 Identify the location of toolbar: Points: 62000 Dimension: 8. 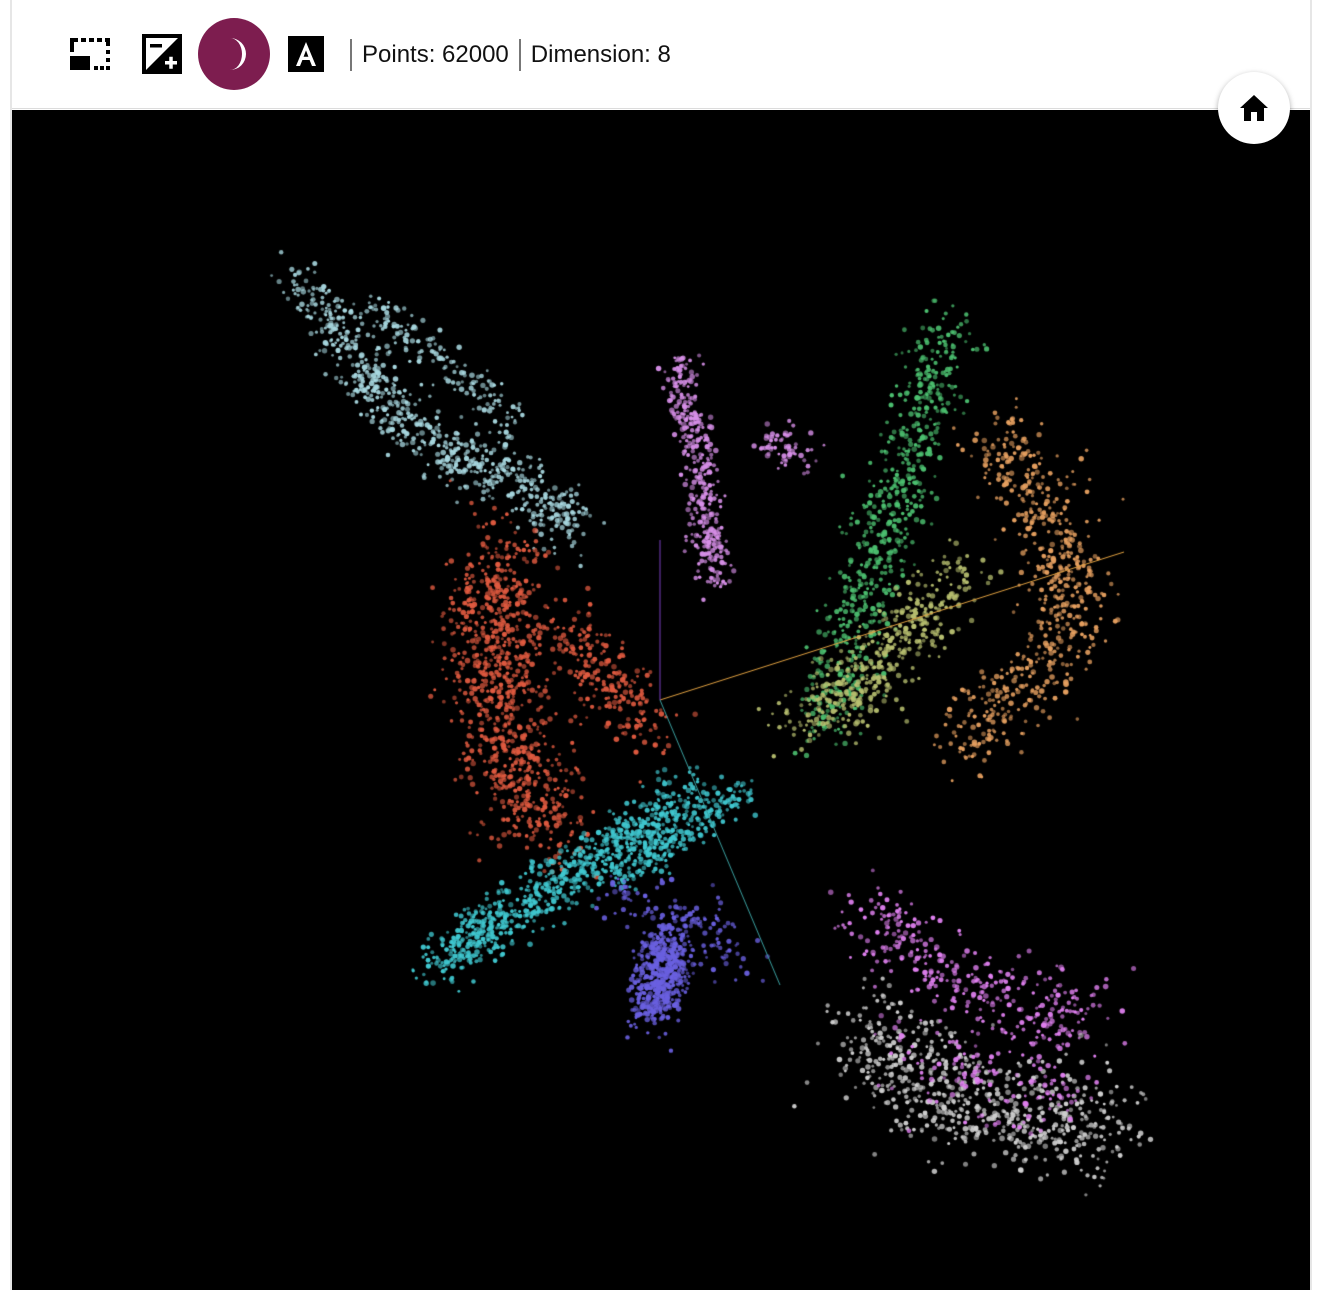
(661, 54).